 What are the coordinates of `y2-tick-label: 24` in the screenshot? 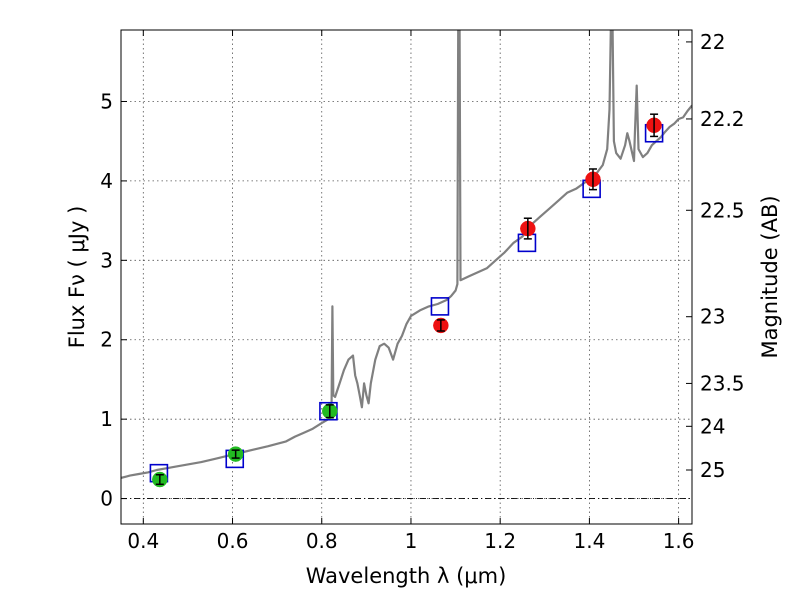 It's located at (712, 426).